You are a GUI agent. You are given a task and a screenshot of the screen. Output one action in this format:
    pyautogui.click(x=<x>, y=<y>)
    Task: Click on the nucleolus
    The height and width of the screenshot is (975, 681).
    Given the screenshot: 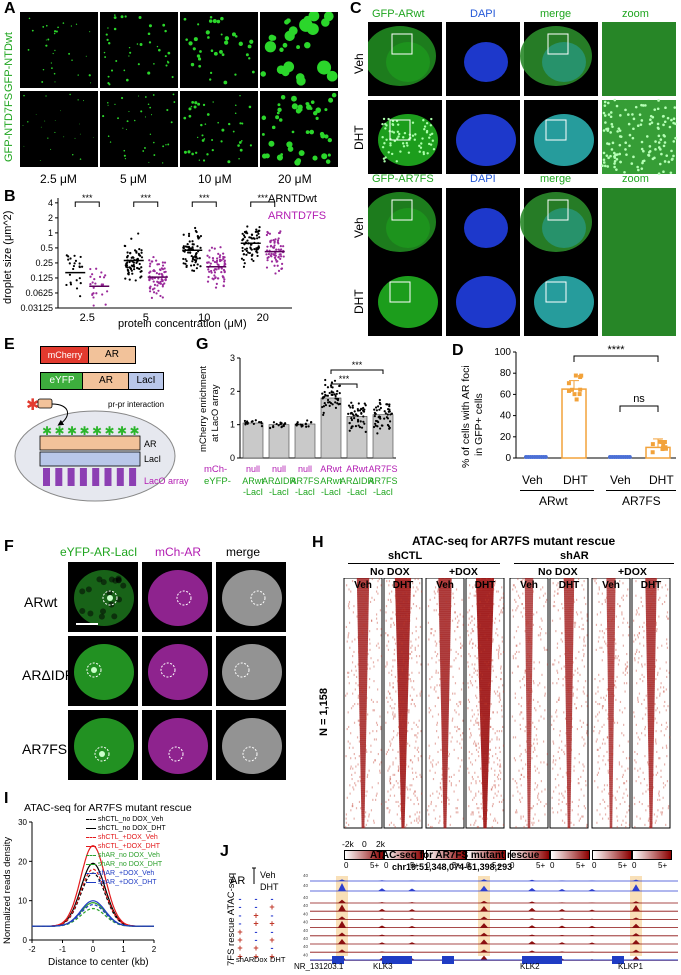 What is the action you would take?
    pyautogui.click(x=103, y=582)
    